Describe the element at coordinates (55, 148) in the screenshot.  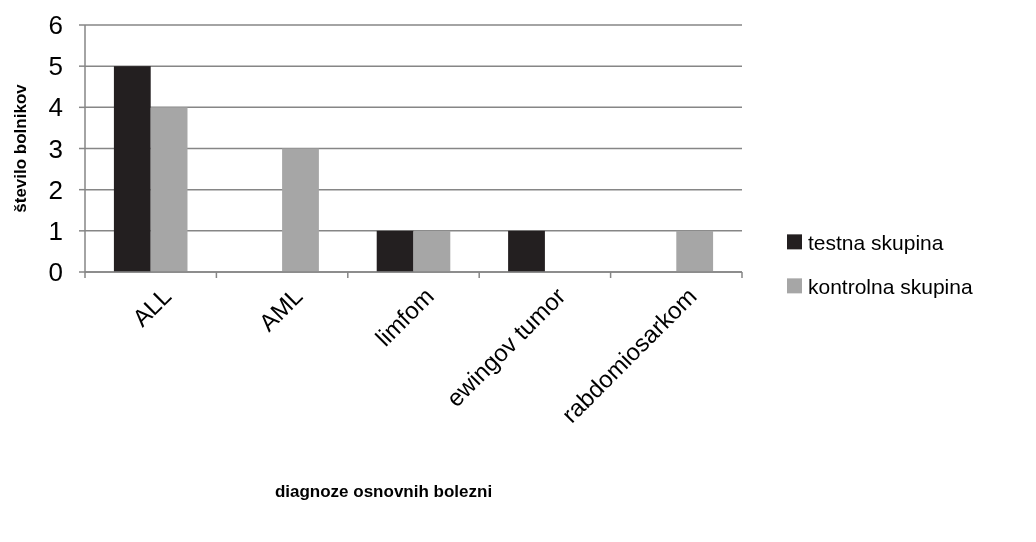
I see `y-tick-label: 3` at that location.